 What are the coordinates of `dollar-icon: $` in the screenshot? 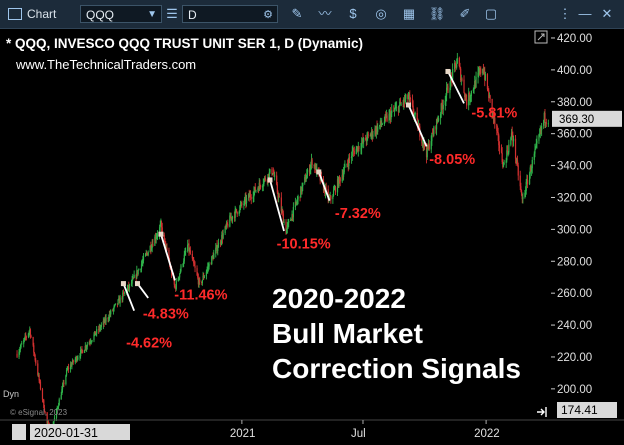 It's located at (353, 13).